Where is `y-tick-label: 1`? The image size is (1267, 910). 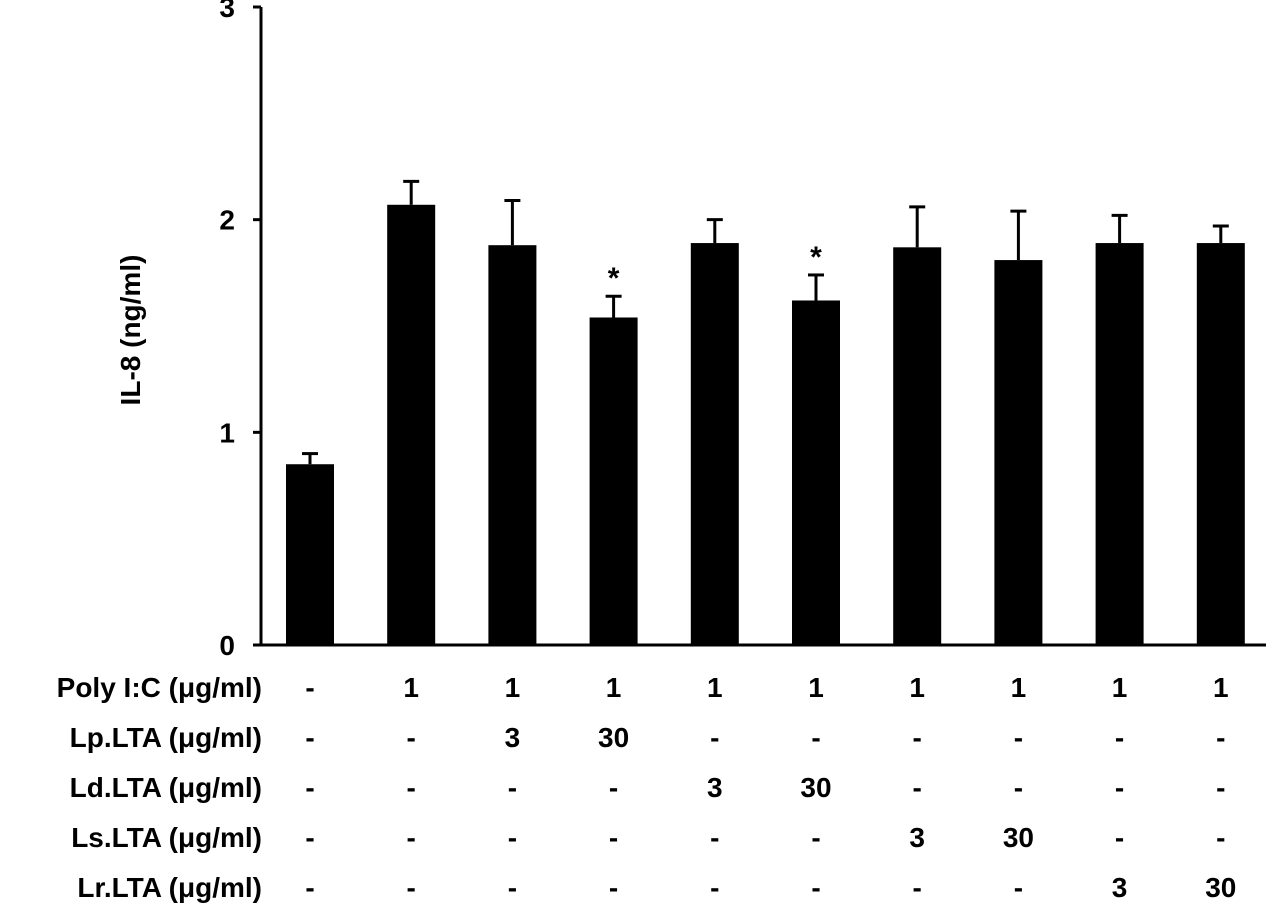
y-tick-label: 1 is located at coordinates (227, 432).